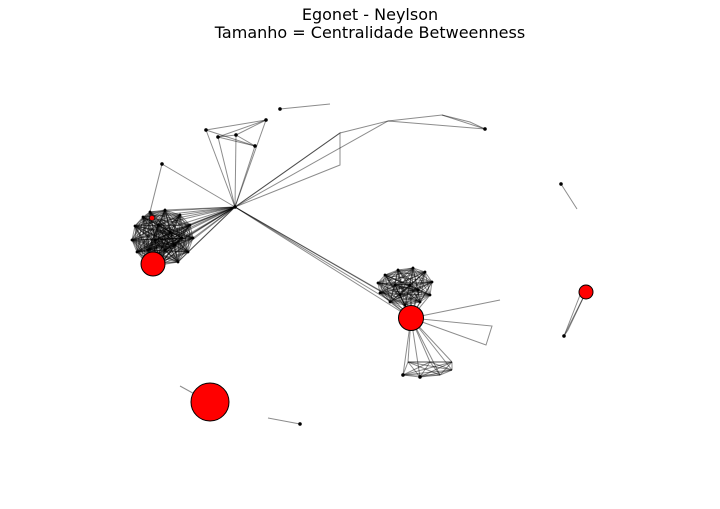 The image size is (720, 509). Describe the element at coordinates (313, 252) in the screenshot. I see `edge-hub-right` at that location.